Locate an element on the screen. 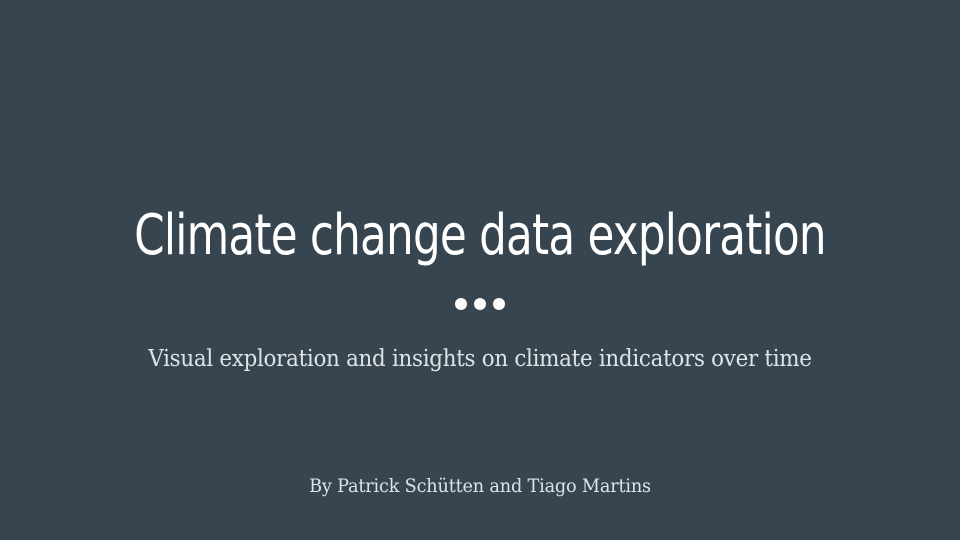  author-byline: By Patrick Schütten and Tiago Martins is located at coordinates (480, 486).